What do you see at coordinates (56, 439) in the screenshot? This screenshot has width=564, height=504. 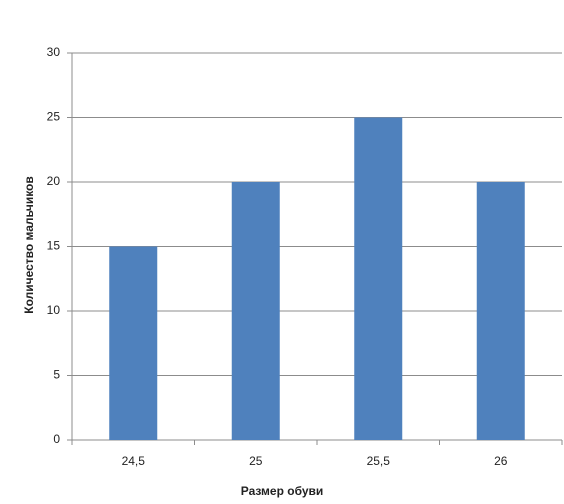 I see `y-tick-label: 0` at bounding box center [56, 439].